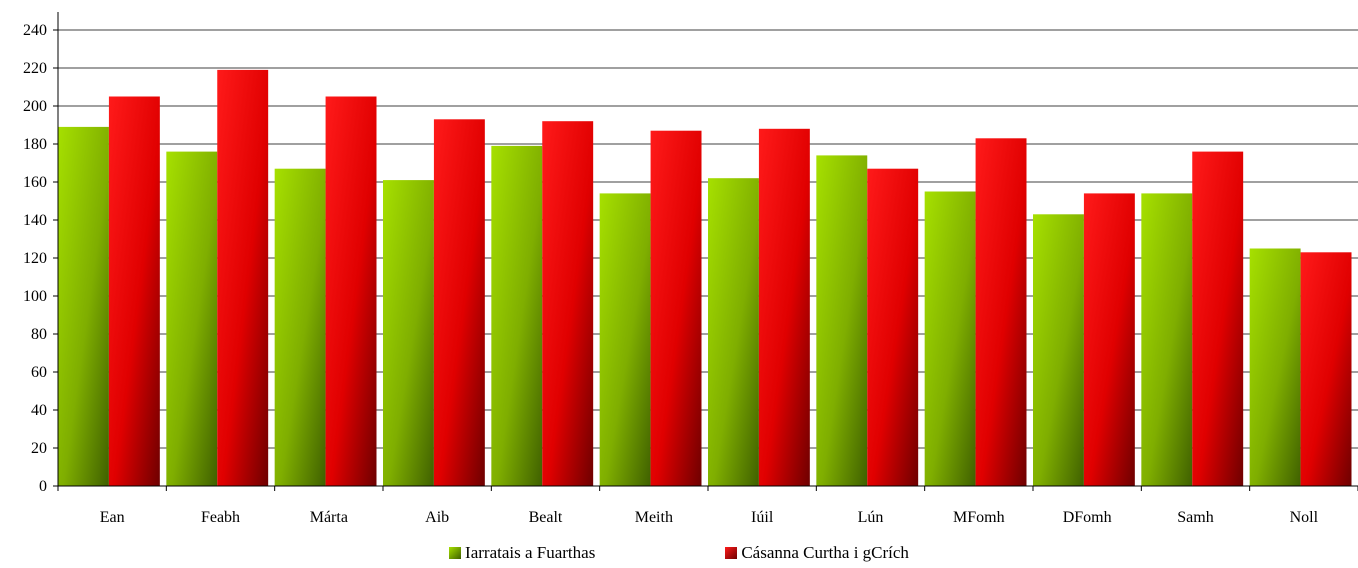 Image resolution: width=1358 pixels, height=568 pixels. Describe the element at coordinates (112, 517) in the screenshot. I see `x-category-label: Ean` at that location.